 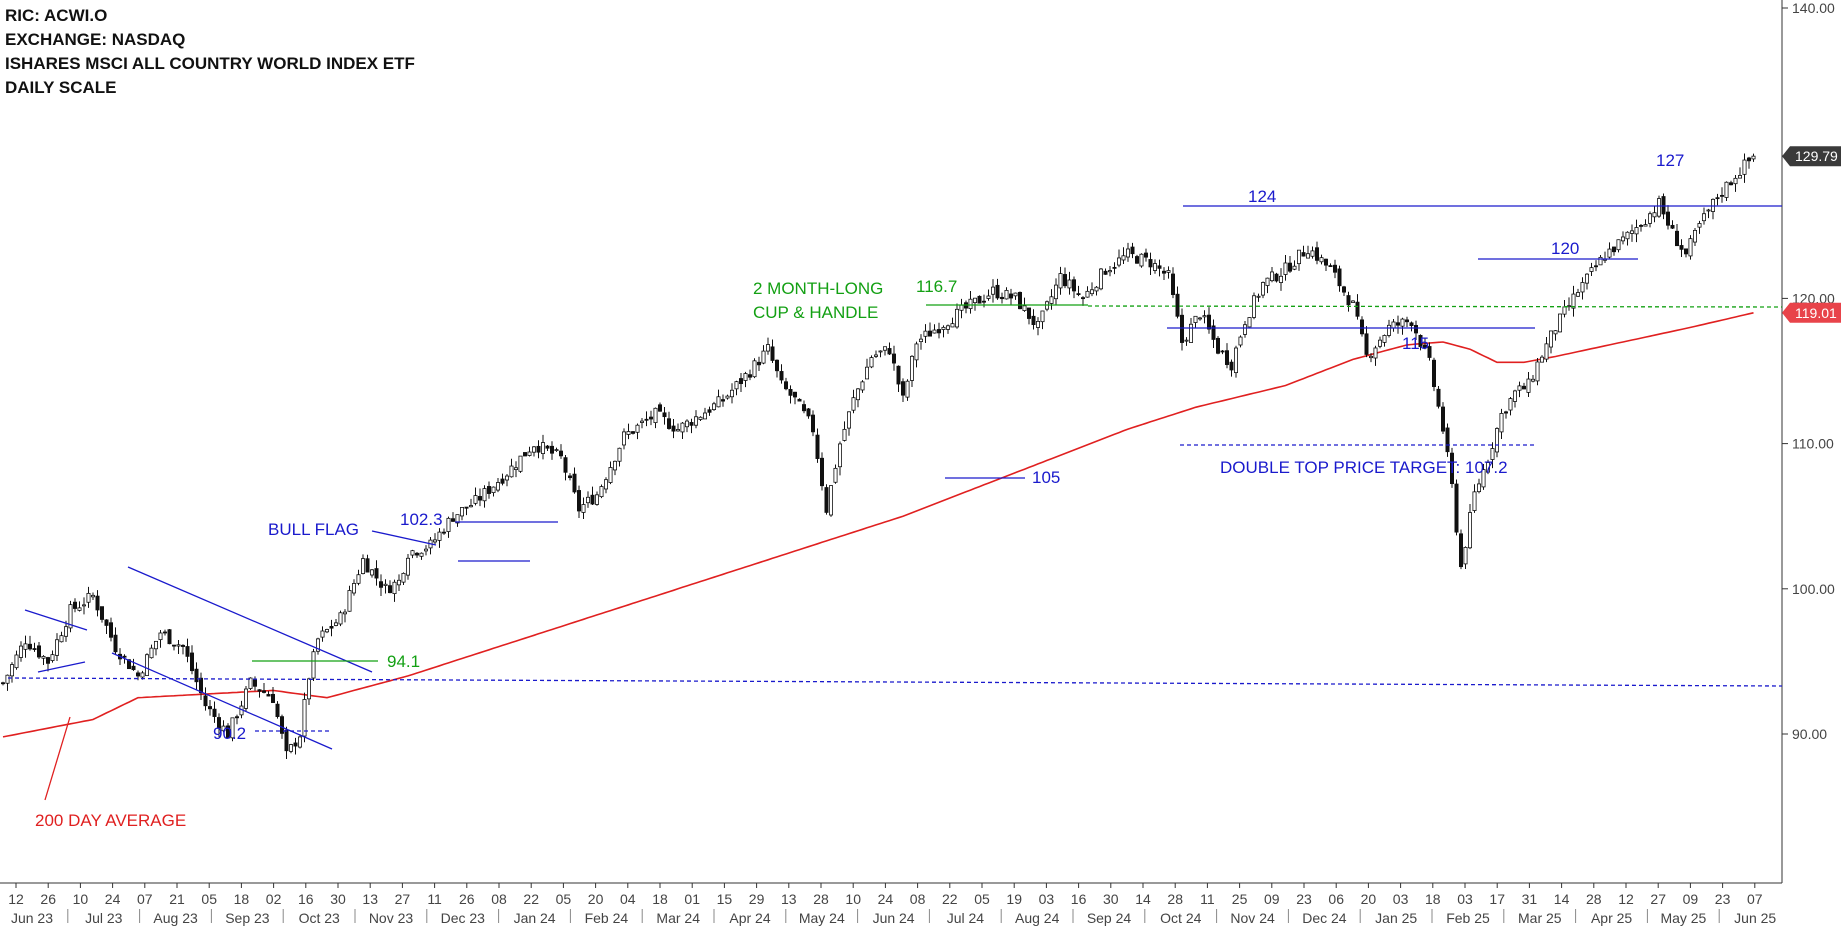 I want to click on channel-upper-line, so click(x=250, y=619).